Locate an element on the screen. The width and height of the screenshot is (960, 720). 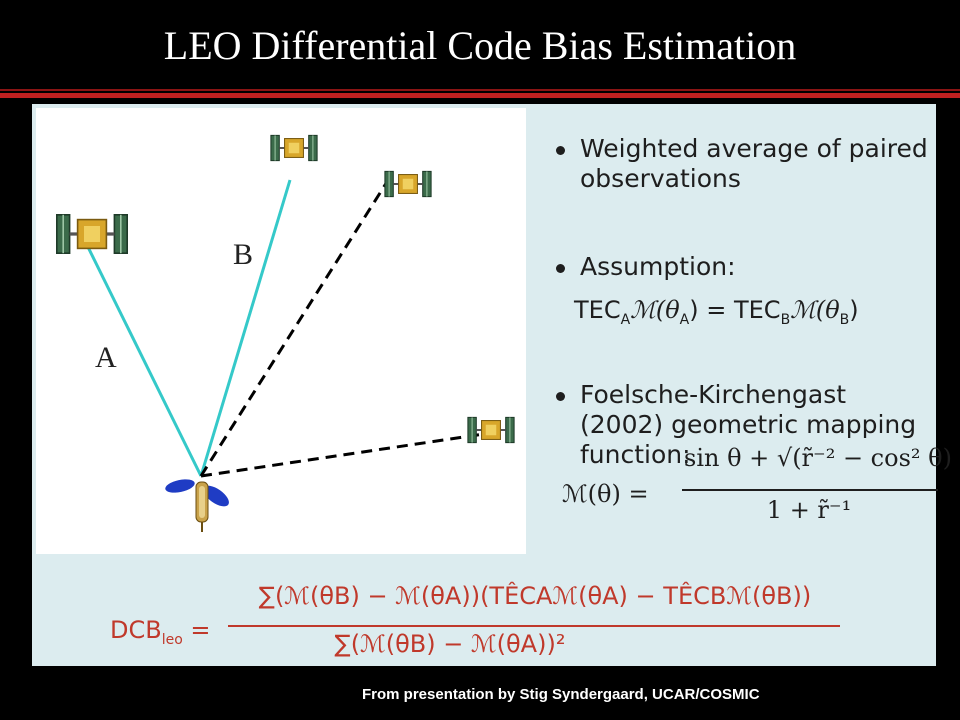
bullet-item: Weighted average of paired observations is located at coordinates (742, 164).